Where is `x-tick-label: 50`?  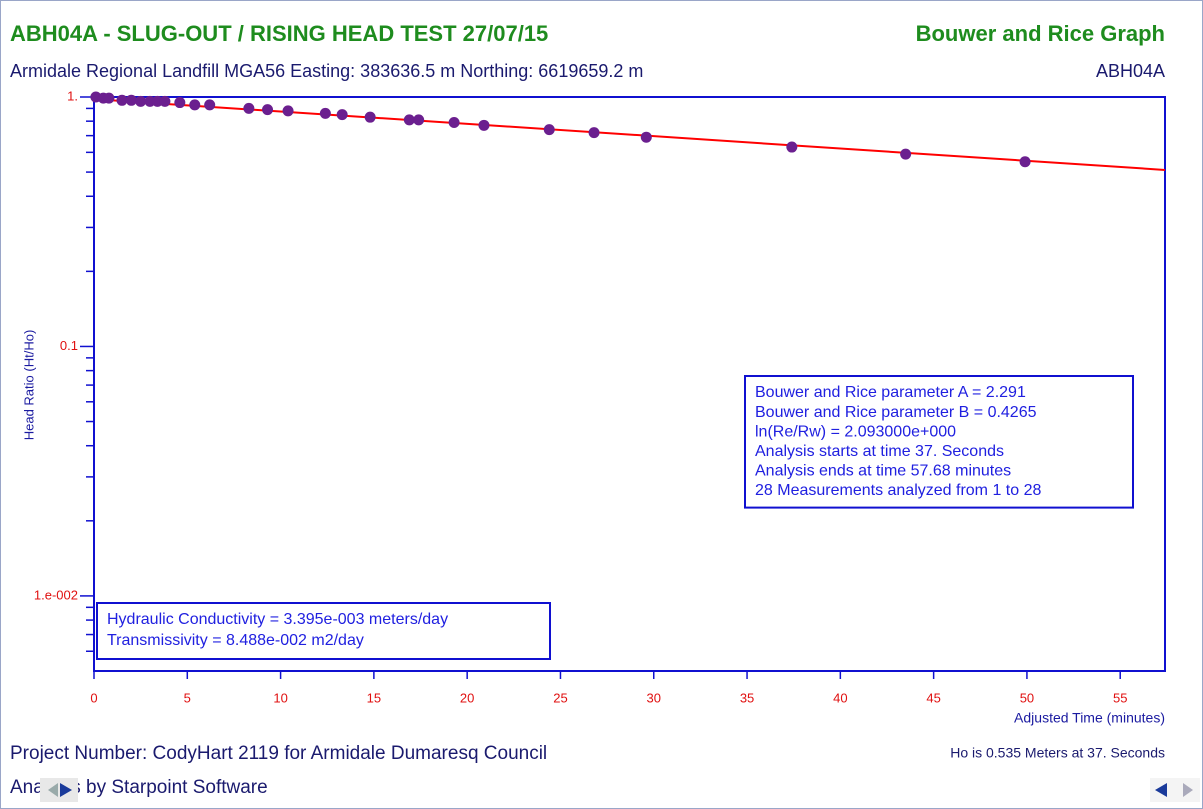
x-tick-label: 50 is located at coordinates (1027, 697).